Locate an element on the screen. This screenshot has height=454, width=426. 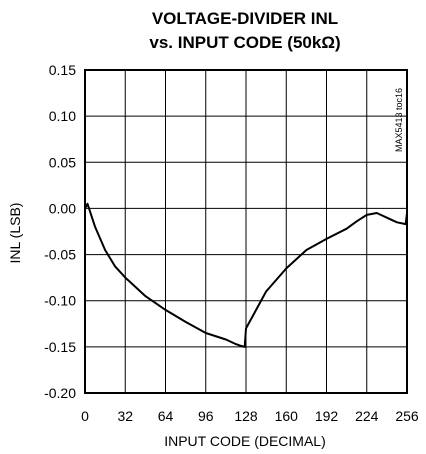
y-tick-label: -0.15 is located at coordinates (60, 347).